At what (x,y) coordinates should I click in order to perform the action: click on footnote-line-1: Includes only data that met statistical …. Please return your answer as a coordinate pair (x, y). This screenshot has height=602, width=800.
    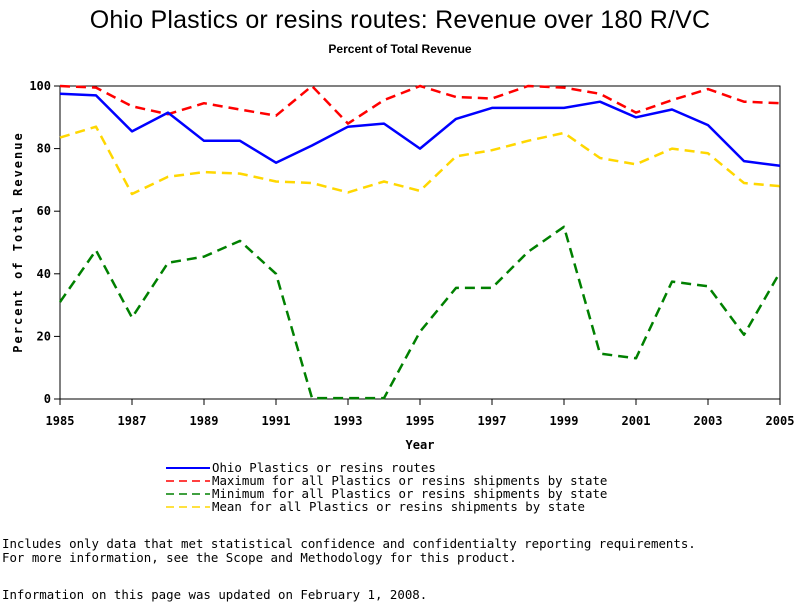
    Looking at the image, I should click on (349, 543).